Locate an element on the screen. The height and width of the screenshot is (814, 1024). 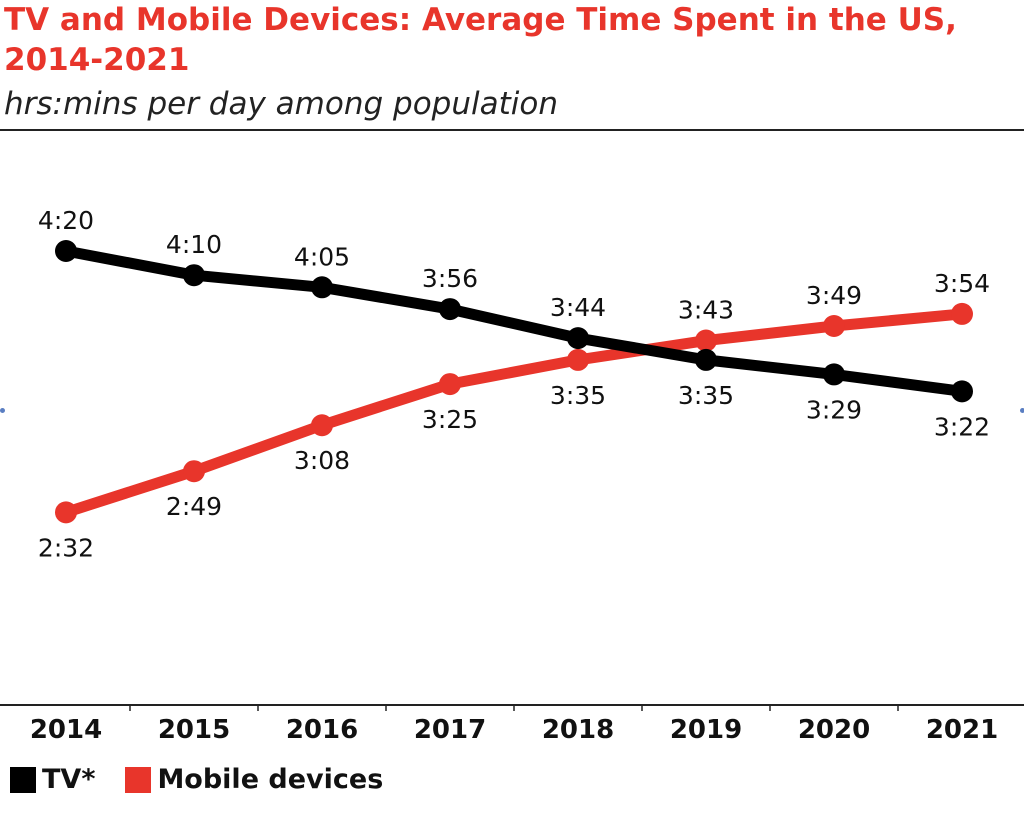
data-label-mobile: 3:43 is located at coordinates (706, 310).